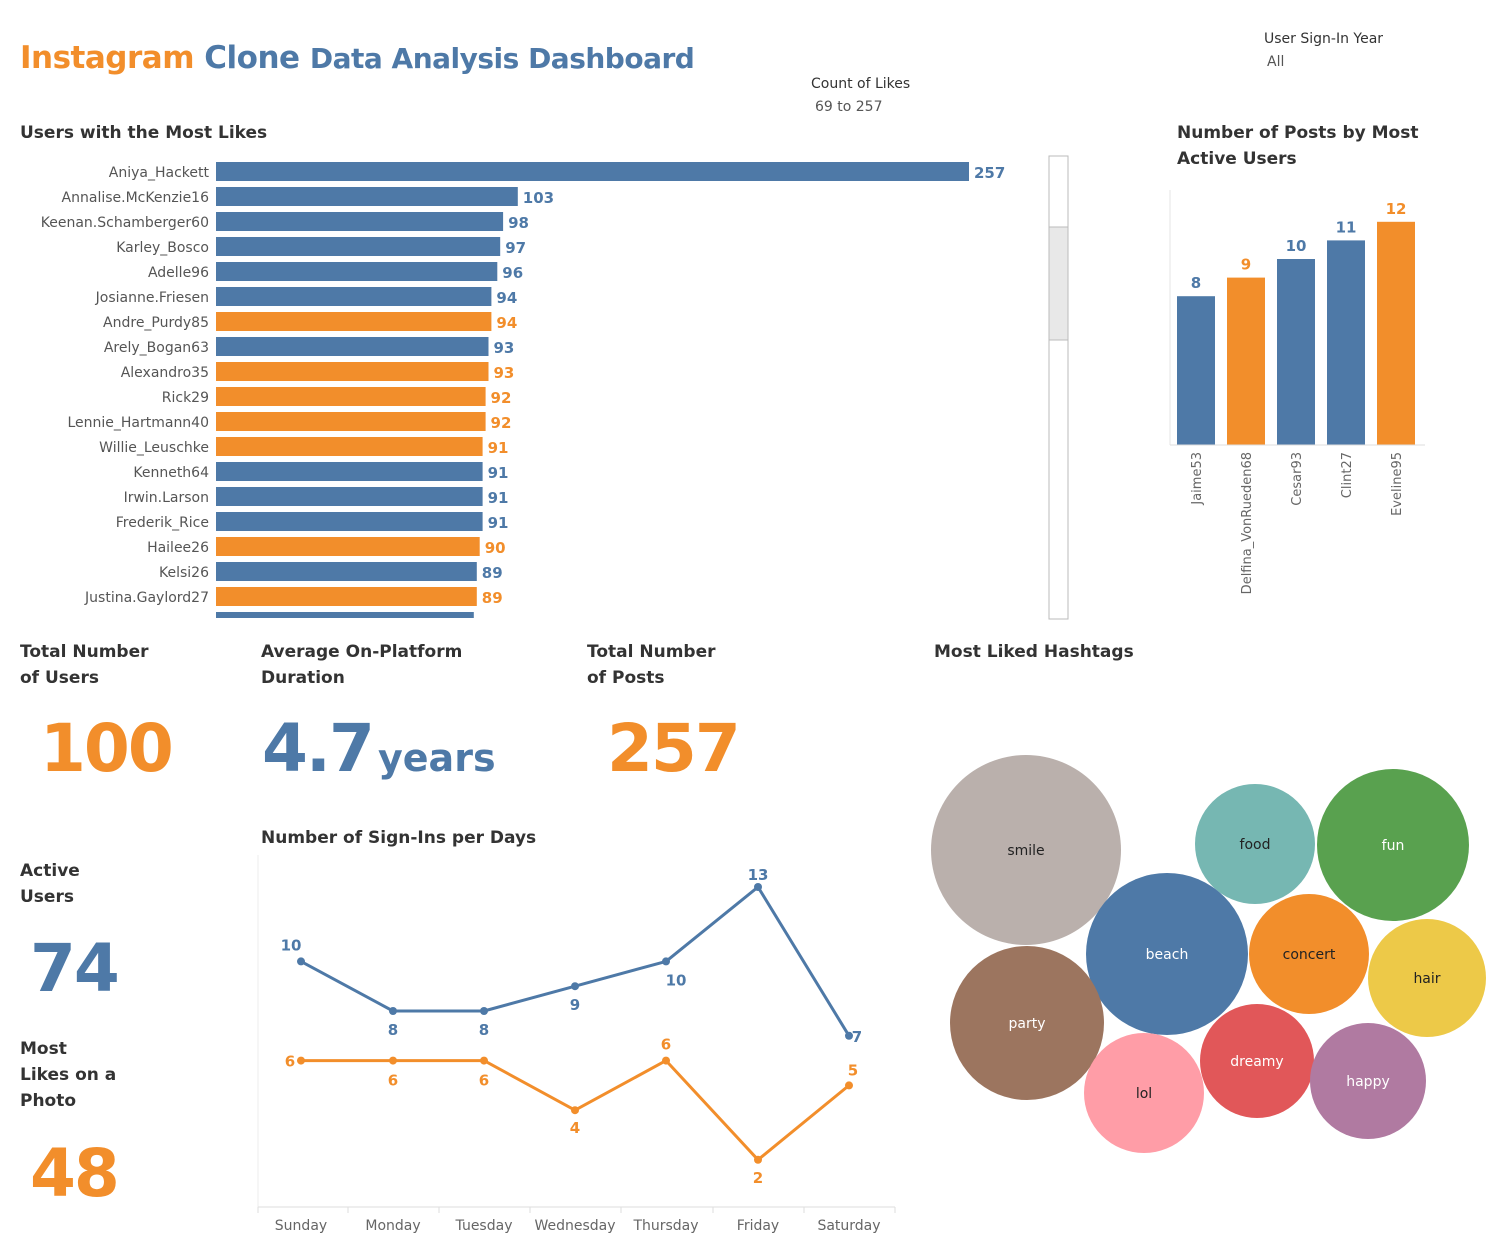 Image resolution: width=1499 pixels, height=1249 pixels. Describe the element at coordinates (345, 615) in the screenshot. I see `likes-bar-partial` at that location.